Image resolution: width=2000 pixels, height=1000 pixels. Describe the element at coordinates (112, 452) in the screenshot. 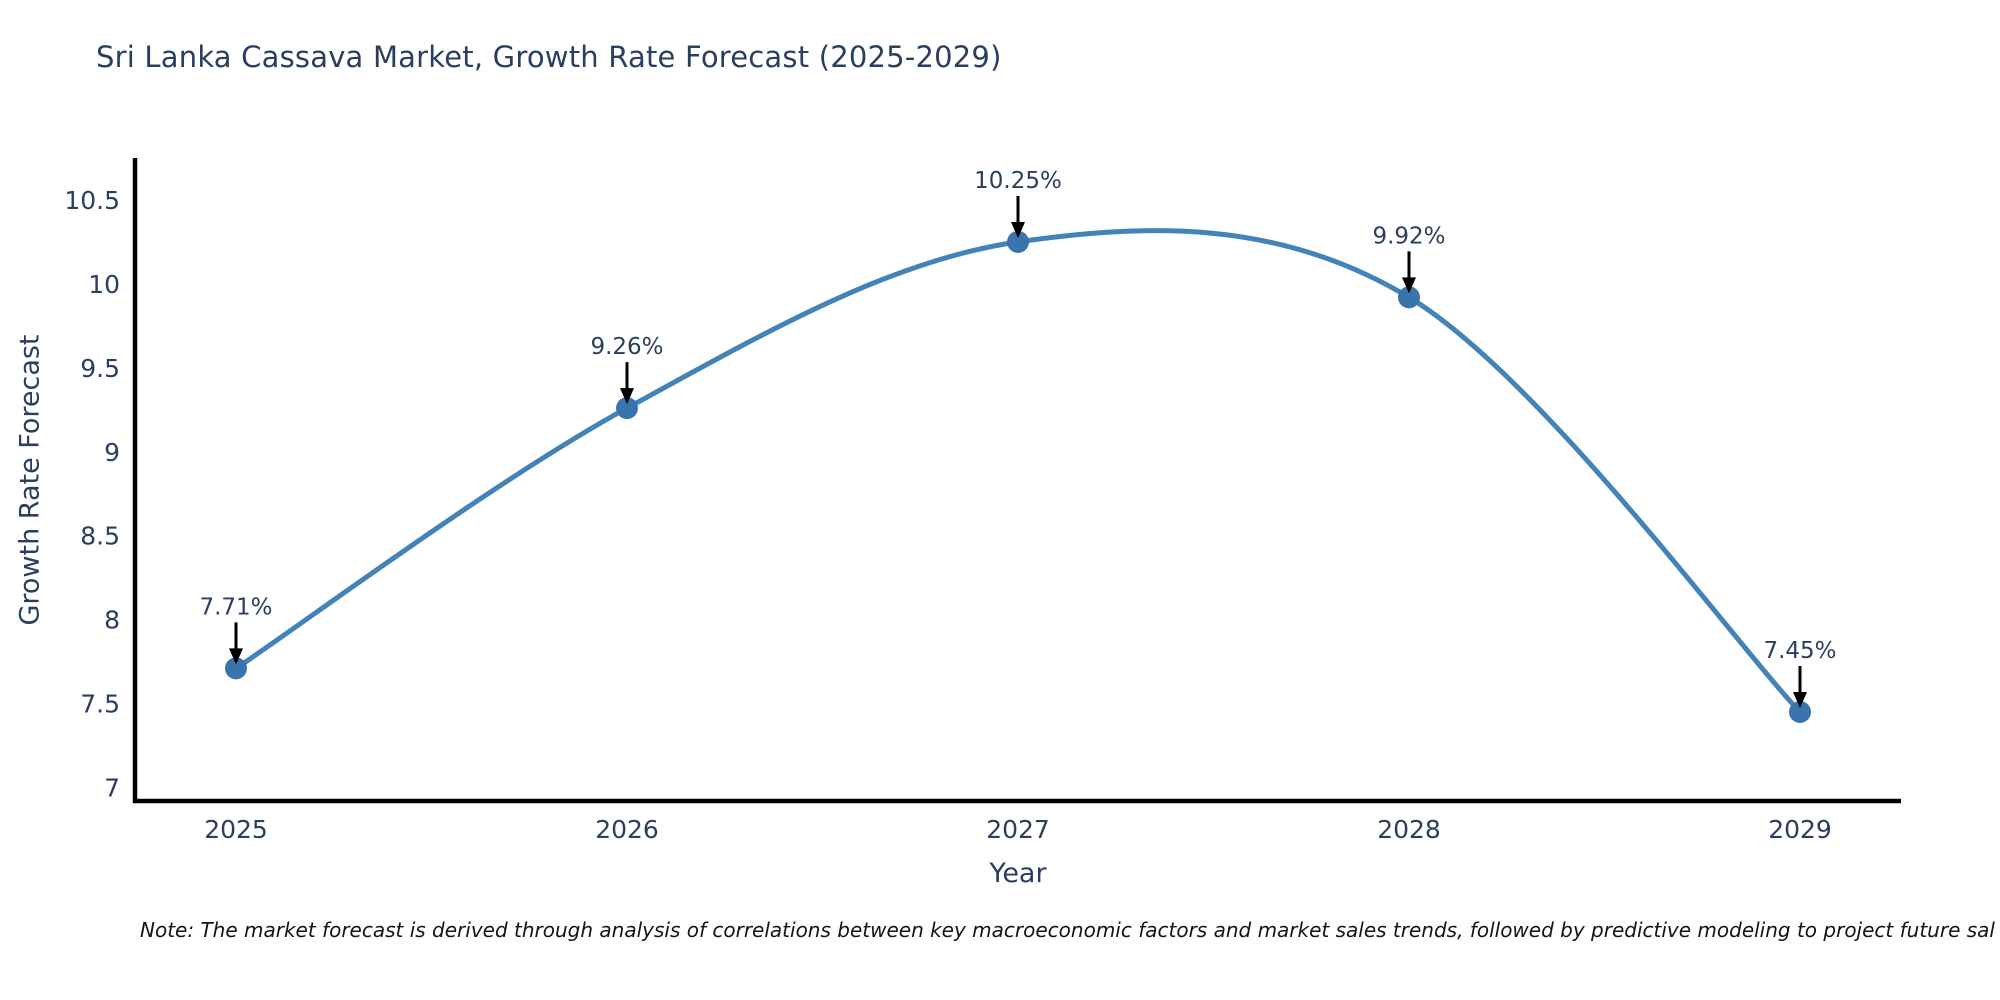

I see `y-tick-label: 9` at that location.